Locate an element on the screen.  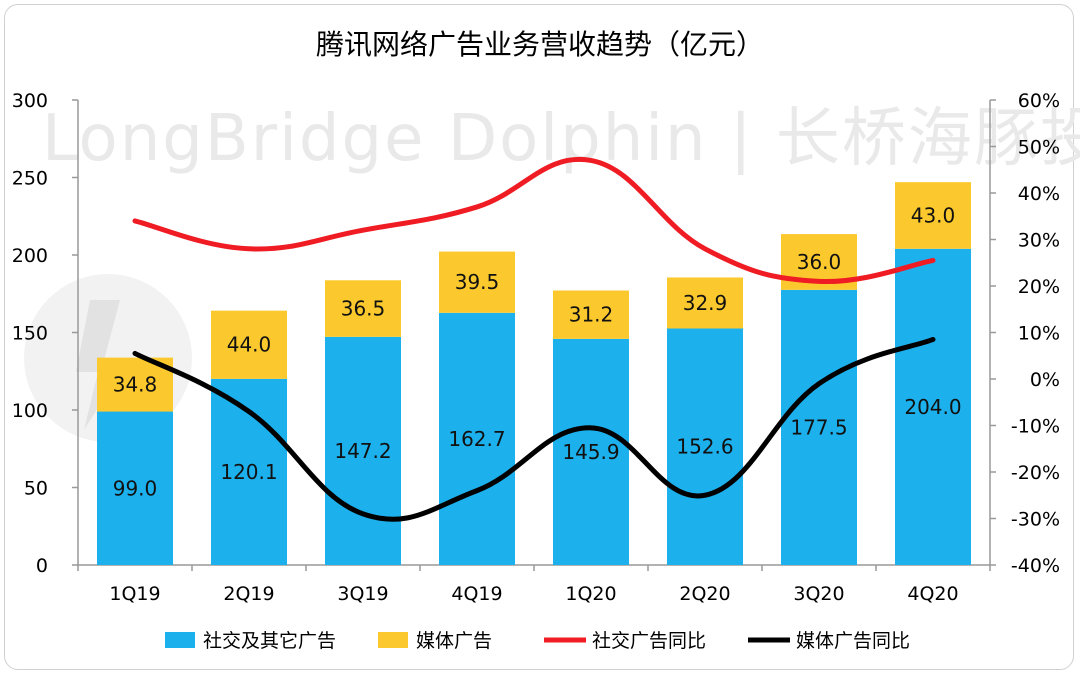
right-tick-label: 10% is located at coordinates (1039, 334).